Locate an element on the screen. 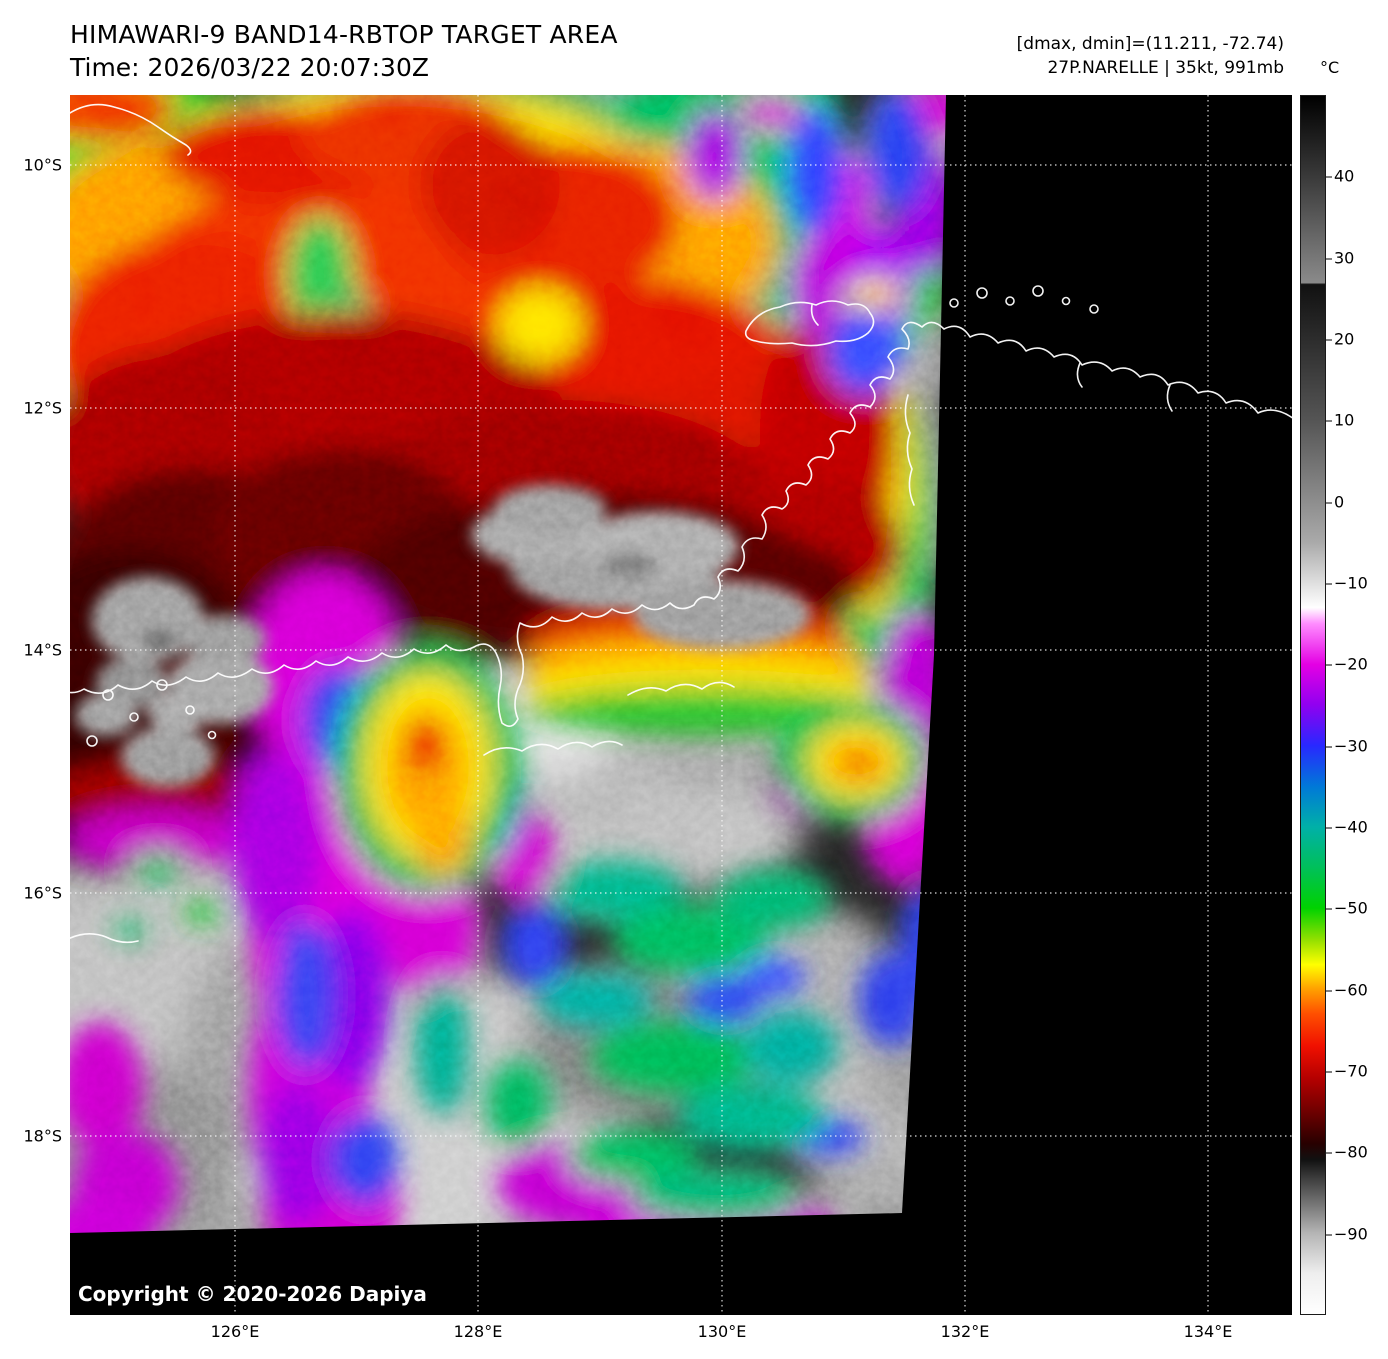 This screenshot has width=1388, height=1359. colorbar-tick: 10 is located at coordinates (1340, 420).